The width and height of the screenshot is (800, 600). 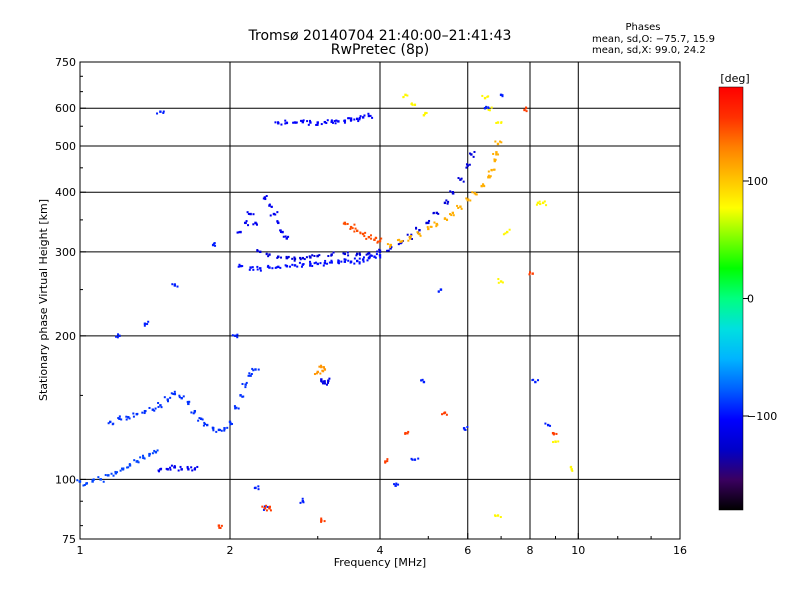 I want to click on x-axis-label: Frequency [MHz], so click(x=380, y=562).